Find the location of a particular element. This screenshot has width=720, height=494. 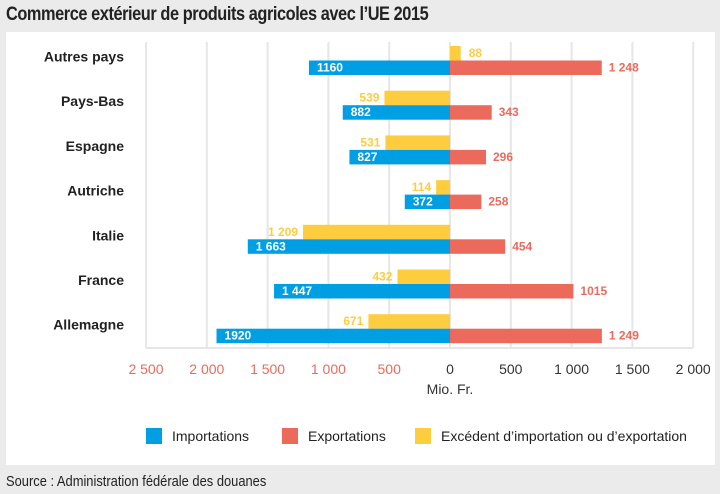

value-label-surplus: 539 is located at coordinates (369, 98).